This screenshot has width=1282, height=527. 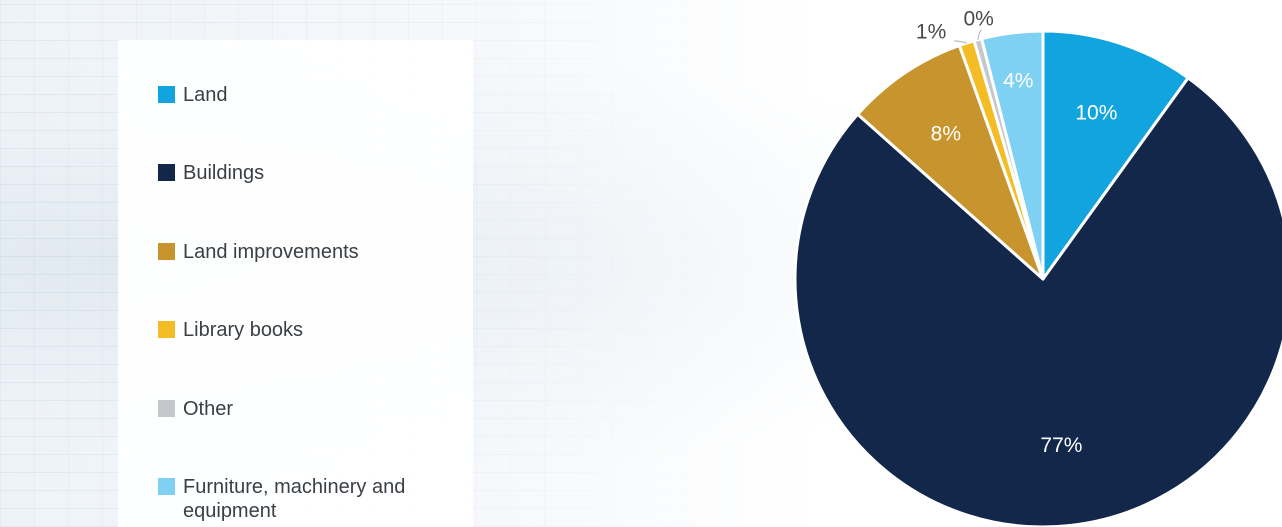 What do you see at coordinates (166, 486) in the screenshot?
I see `legend-swatch-furniture-machinery-equipment` at bounding box center [166, 486].